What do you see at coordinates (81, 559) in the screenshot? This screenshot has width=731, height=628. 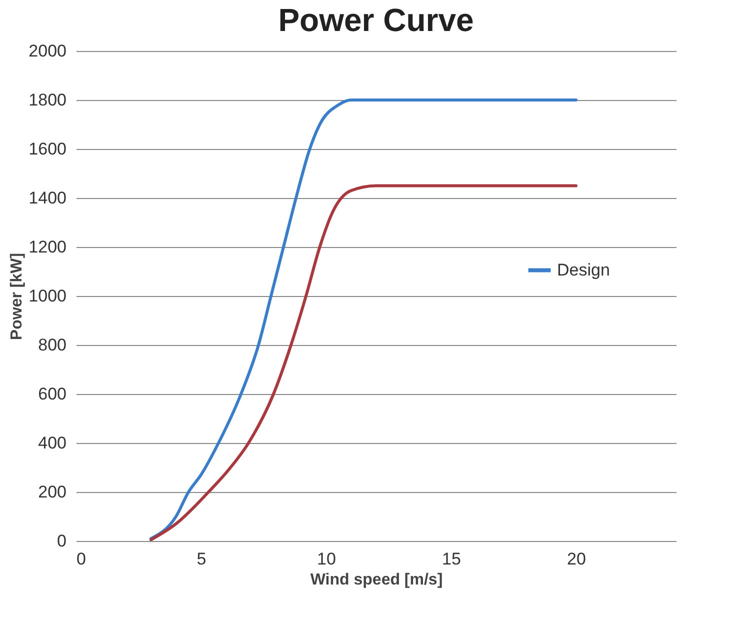 I see `x-tick-label: 0` at bounding box center [81, 559].